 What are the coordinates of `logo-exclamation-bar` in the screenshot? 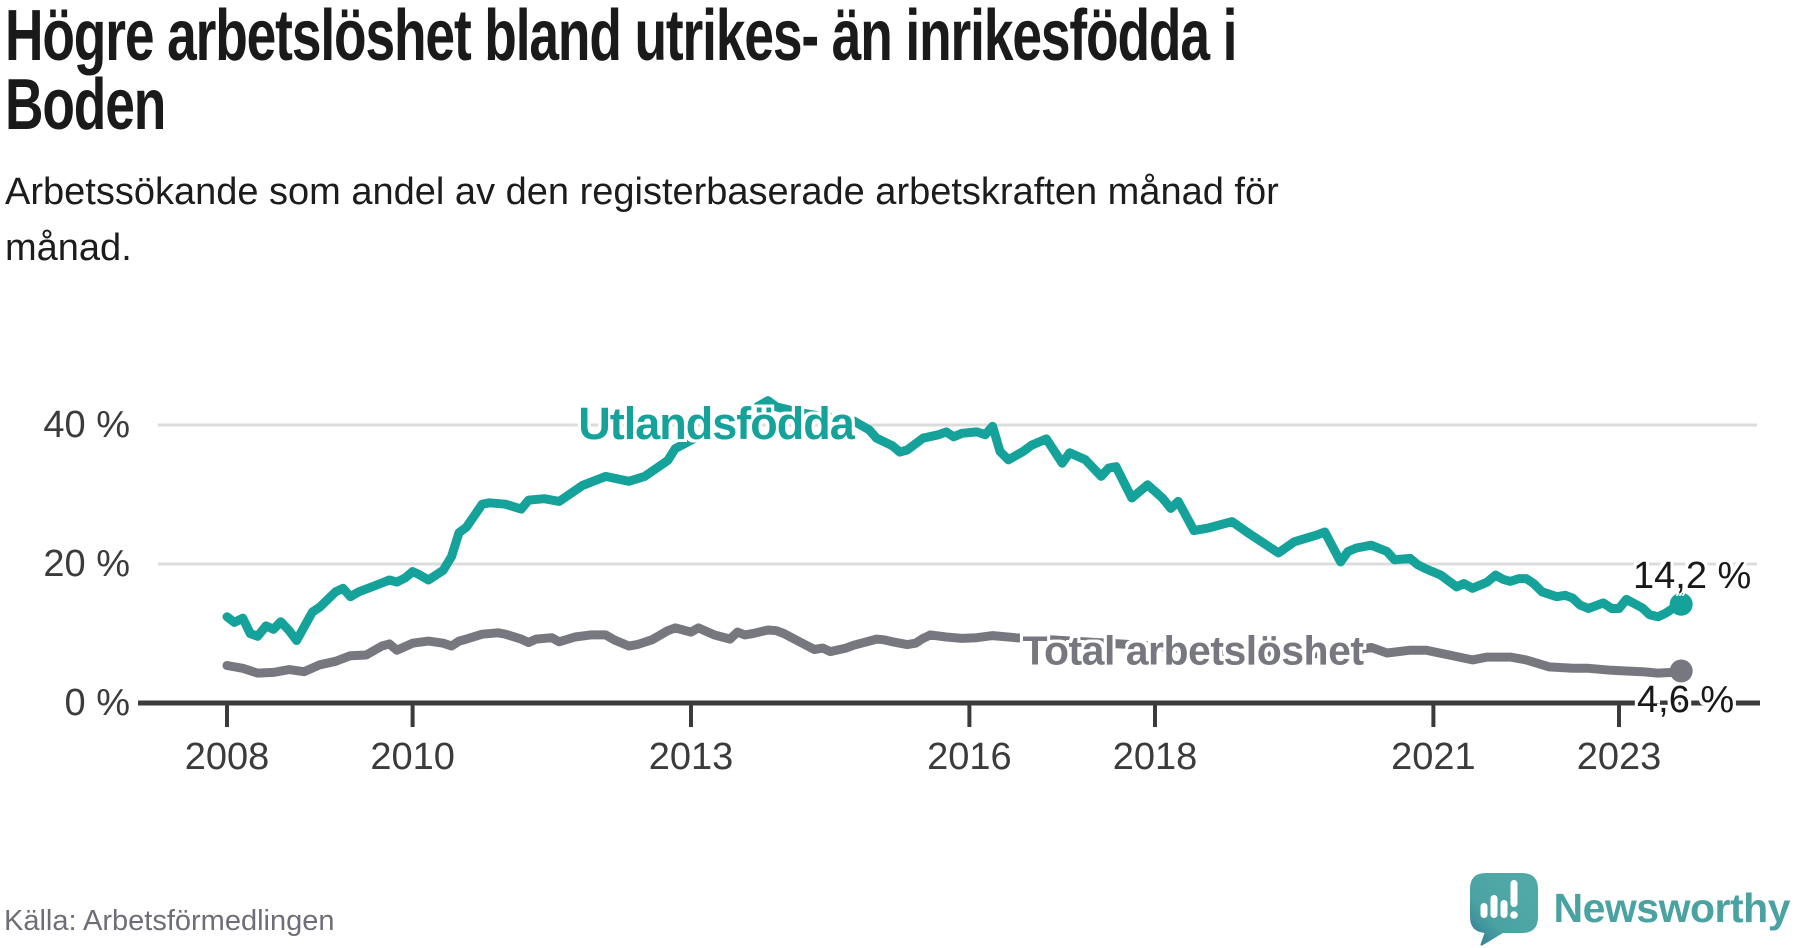 It's located at (1513, 893).